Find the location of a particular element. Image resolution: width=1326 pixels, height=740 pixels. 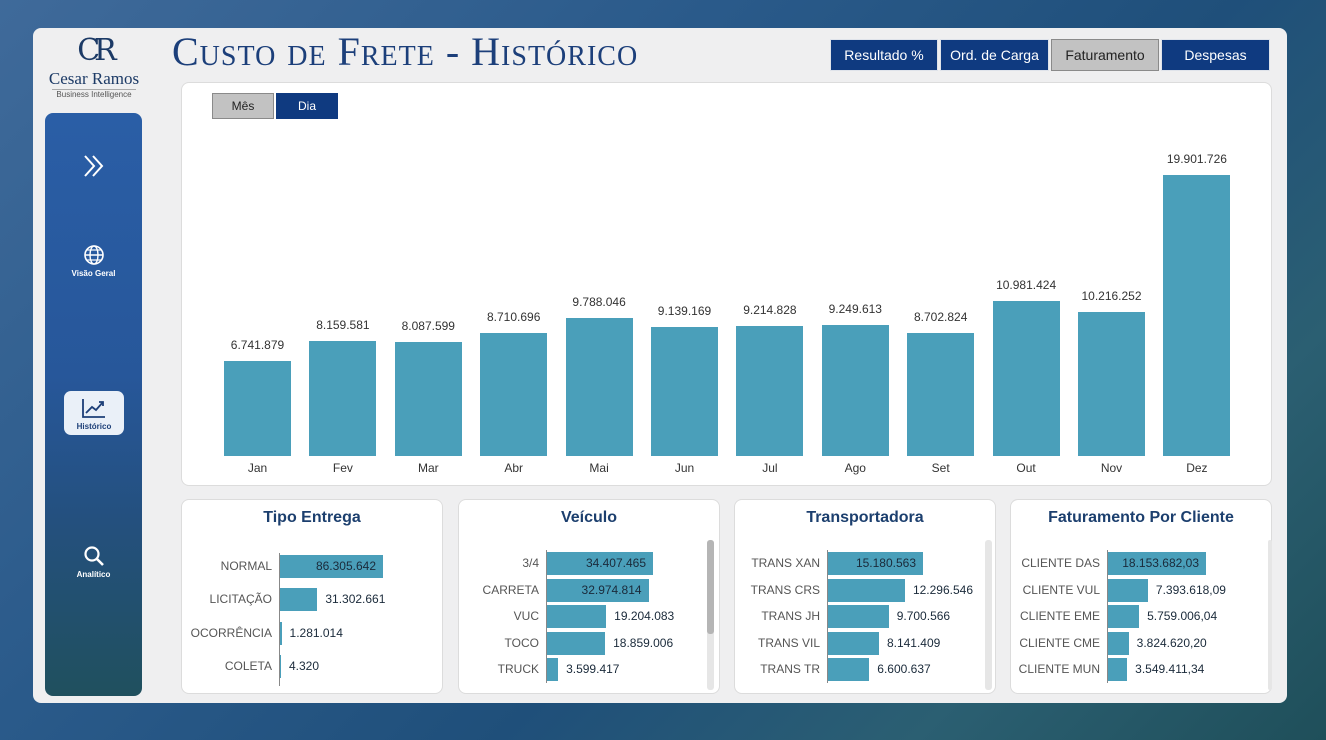

bar-out is located at coordinates (1026, 378).